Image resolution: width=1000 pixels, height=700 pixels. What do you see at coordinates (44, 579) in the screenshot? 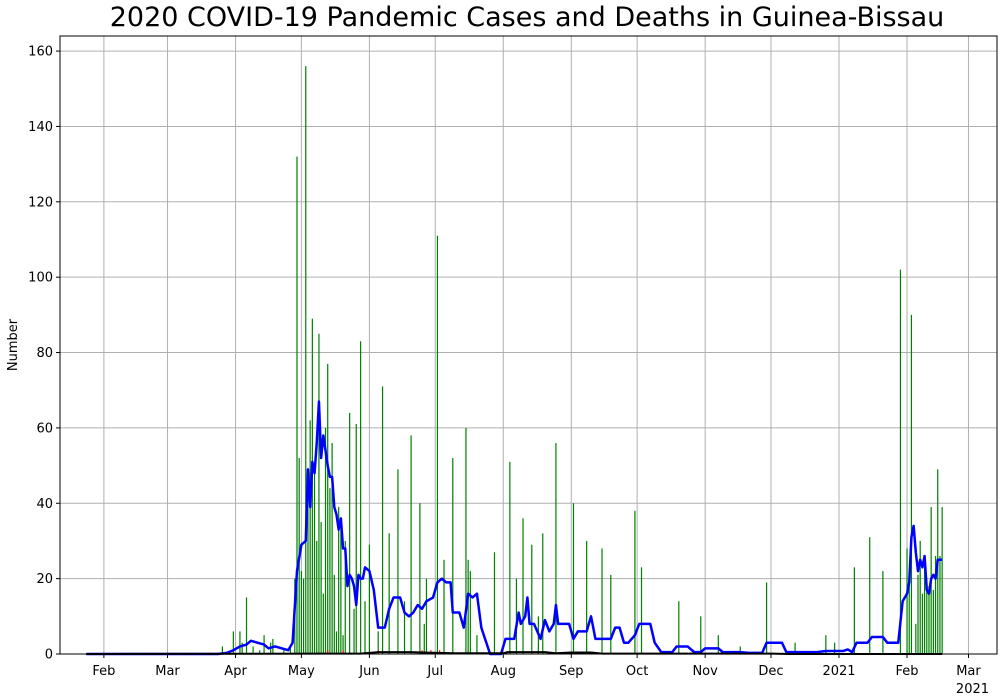
I see `y-tick-label: 20` at bounding box center [44, 579].